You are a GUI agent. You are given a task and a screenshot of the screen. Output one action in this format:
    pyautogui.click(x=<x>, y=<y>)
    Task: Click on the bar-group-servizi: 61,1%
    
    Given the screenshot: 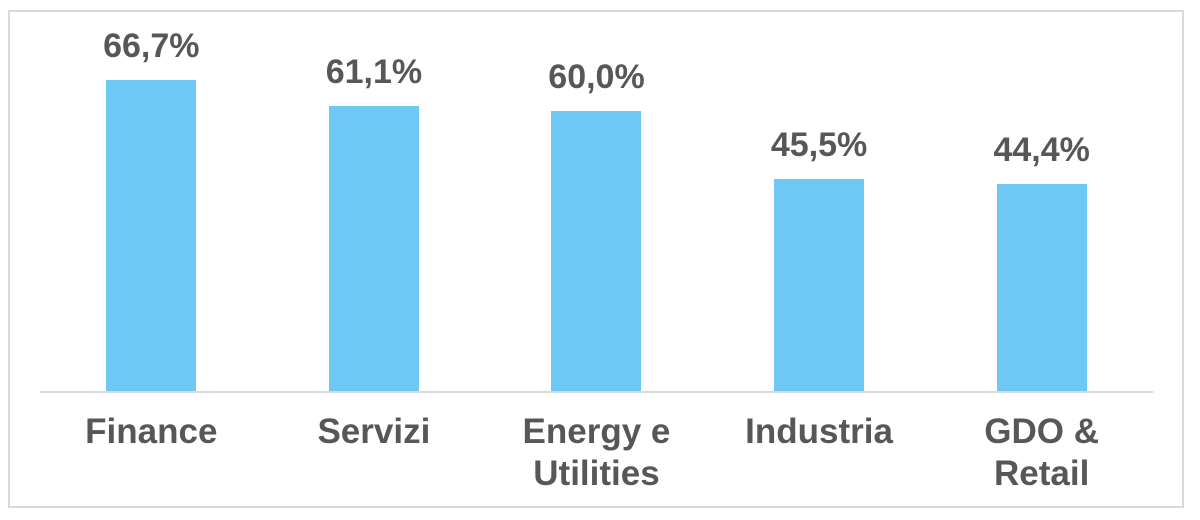 What is the action you would take?
    pyautogui.click(x=374, y=201)
    